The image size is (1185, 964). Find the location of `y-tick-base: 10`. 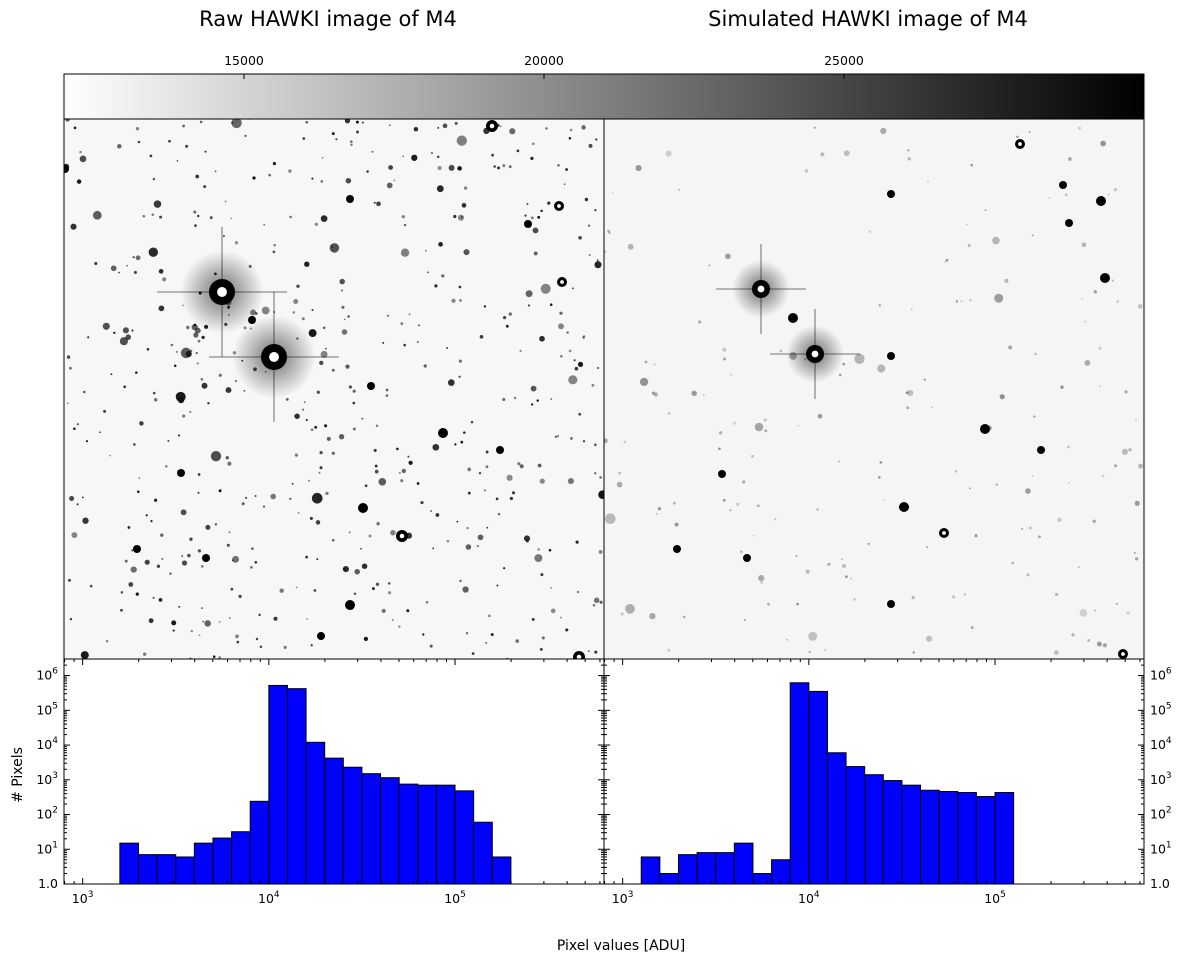

y-tick-base: 10 is located at coordinates (44, 709).